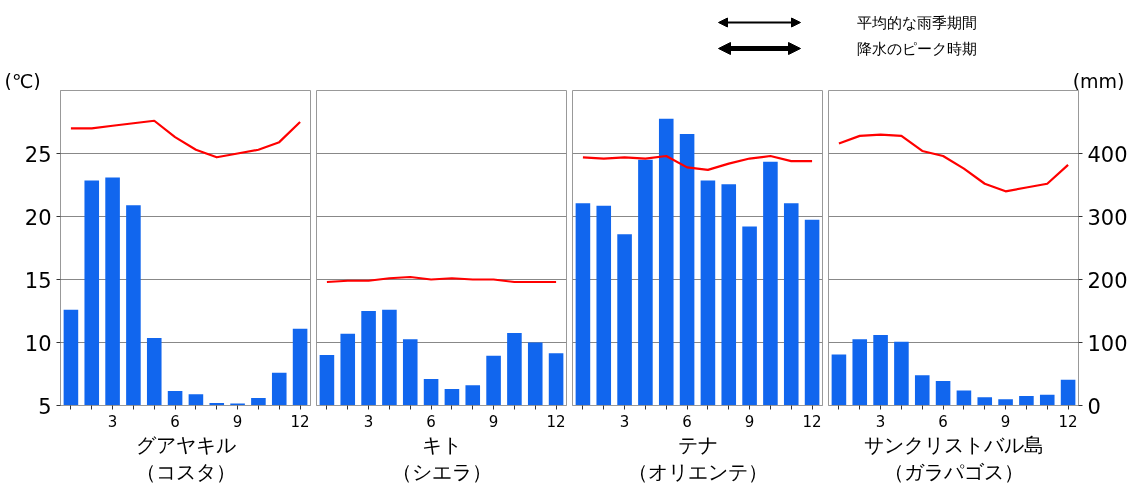 This screenshot has height=499, width=1133. I want to click on text: （オリエンテ）, so click(697, 471).